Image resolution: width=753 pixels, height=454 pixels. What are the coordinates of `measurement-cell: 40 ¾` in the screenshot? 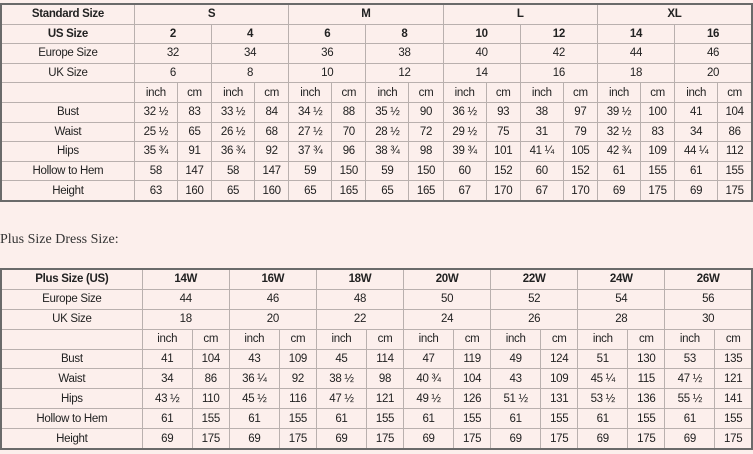 It's located at (429, 379).